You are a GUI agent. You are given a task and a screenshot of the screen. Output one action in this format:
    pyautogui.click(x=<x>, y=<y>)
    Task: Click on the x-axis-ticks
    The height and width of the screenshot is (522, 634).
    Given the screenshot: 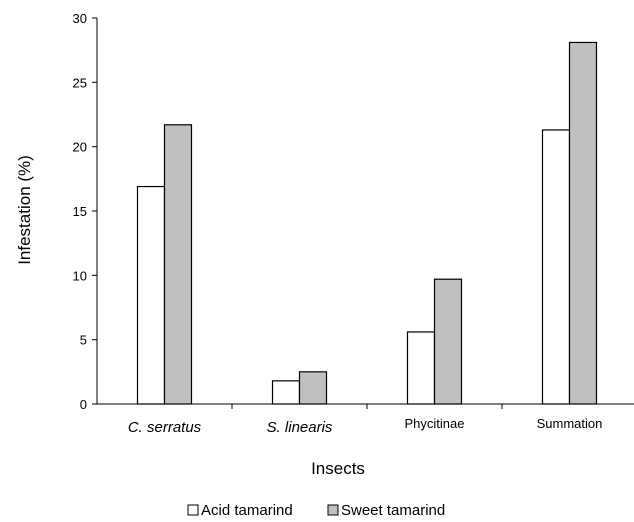 What is the action you would take?
    pyautogui.click(x=367, y=406)
    